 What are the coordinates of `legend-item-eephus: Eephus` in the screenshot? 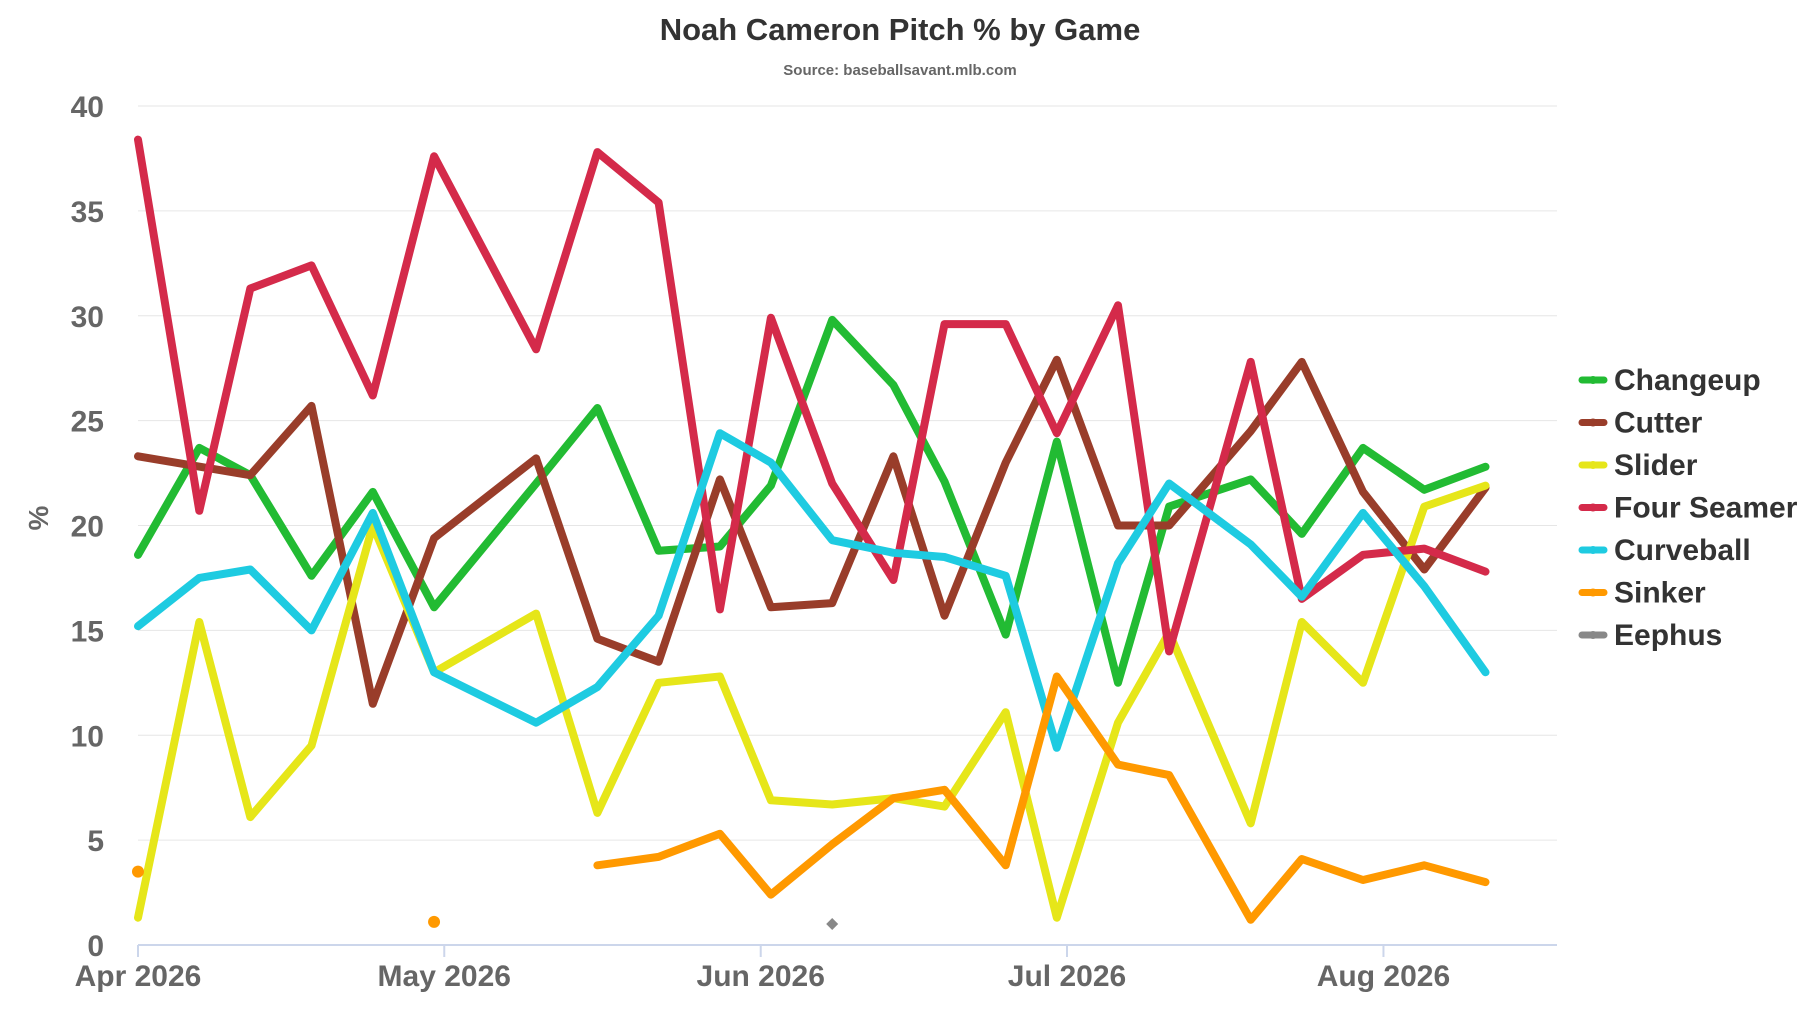 It's located at (1650, 635).